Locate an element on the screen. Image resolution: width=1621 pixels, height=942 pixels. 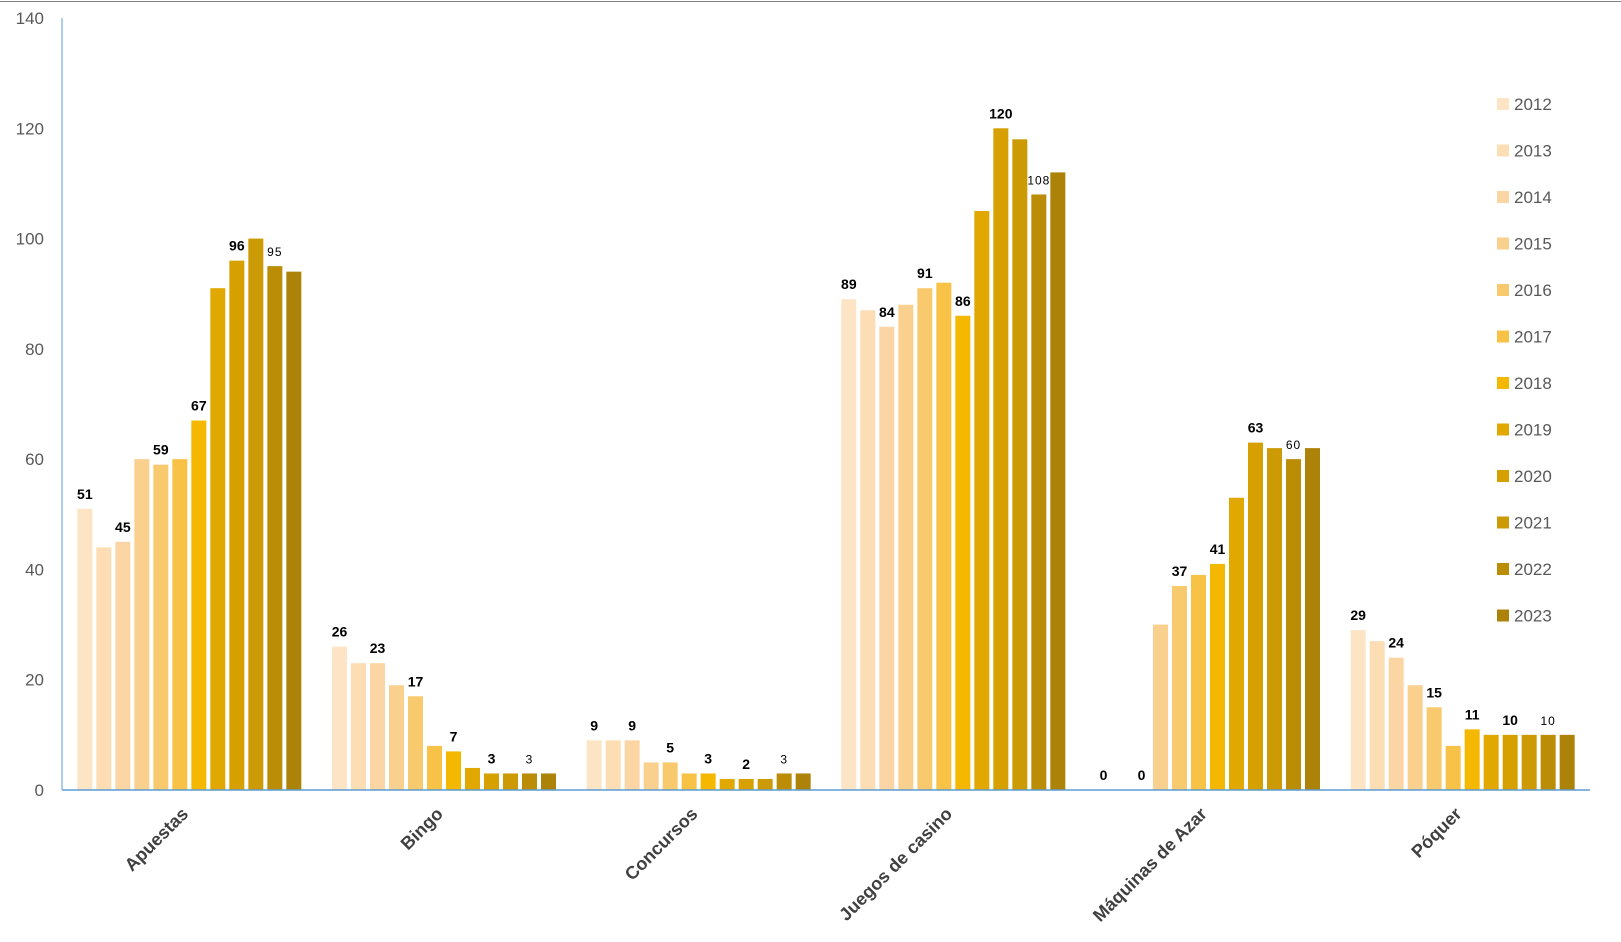
y-tick-label: 40 is located at coordinates (34, 569).